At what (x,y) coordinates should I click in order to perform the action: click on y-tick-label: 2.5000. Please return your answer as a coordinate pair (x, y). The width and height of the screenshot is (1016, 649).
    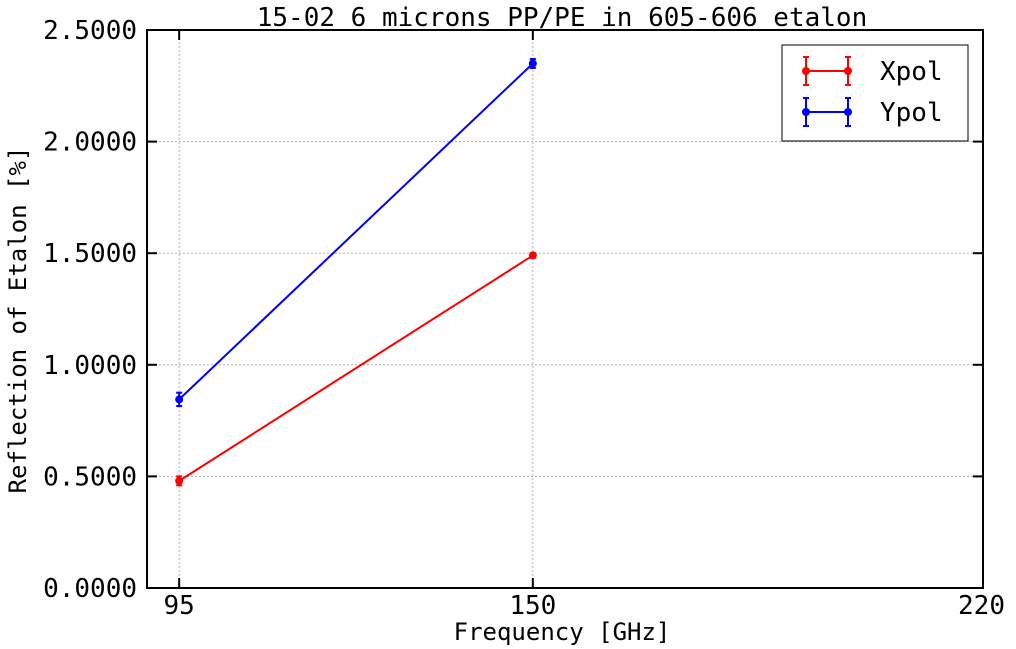
    Looking at the image, I should click on (90, 31).